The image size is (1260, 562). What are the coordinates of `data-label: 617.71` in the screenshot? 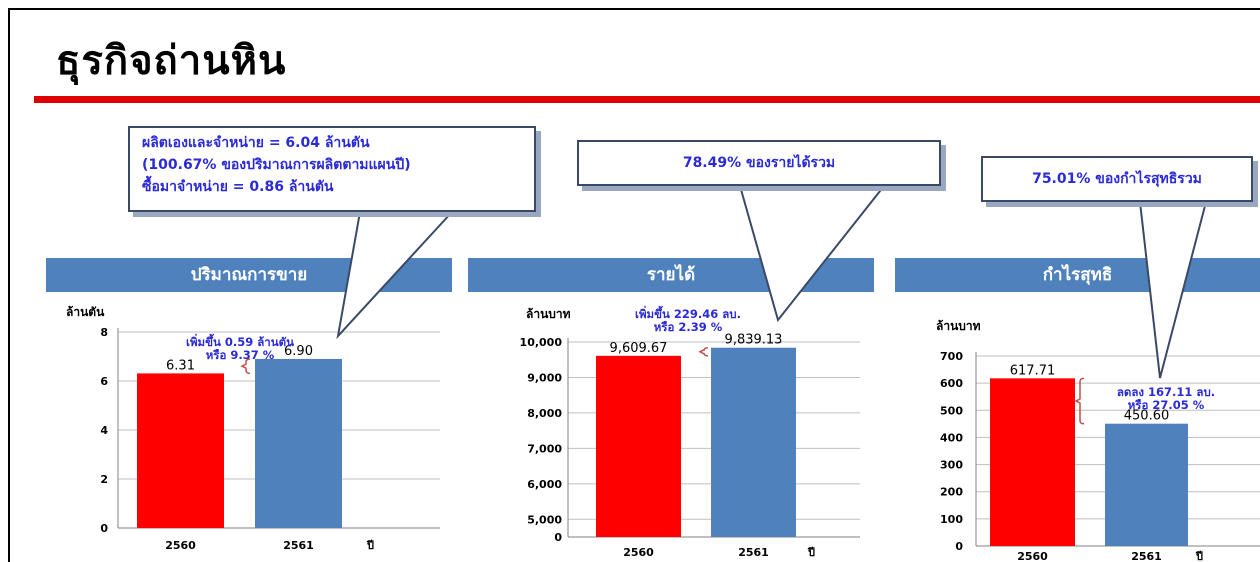 It's located at (1033, 370).